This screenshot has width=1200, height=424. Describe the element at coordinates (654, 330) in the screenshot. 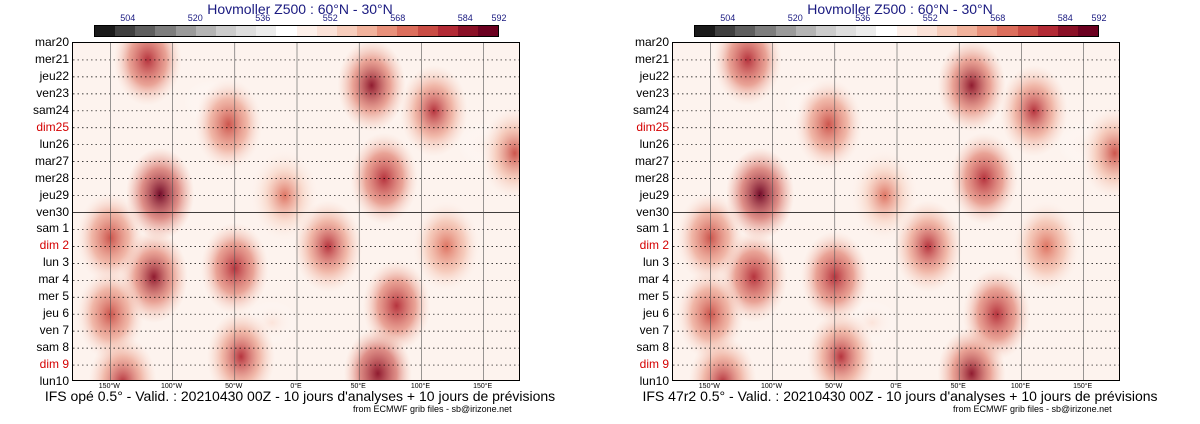

I see `y-tick-label: ven 7` at that location.